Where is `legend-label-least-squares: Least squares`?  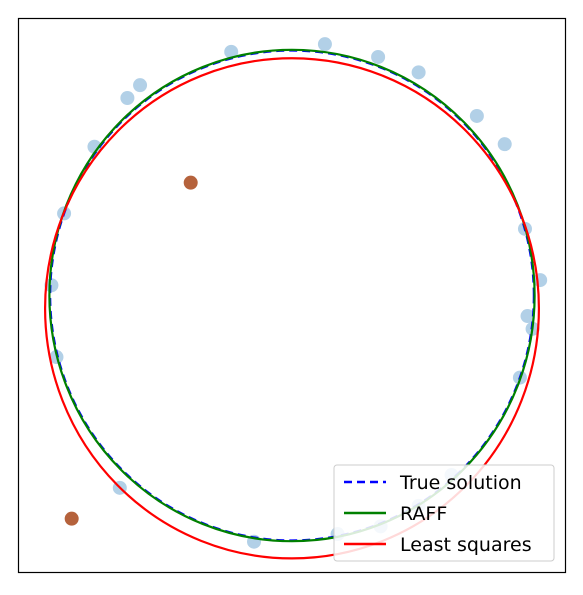
legend-label-least-squares: Least squares is located at coordinates (466, 545).